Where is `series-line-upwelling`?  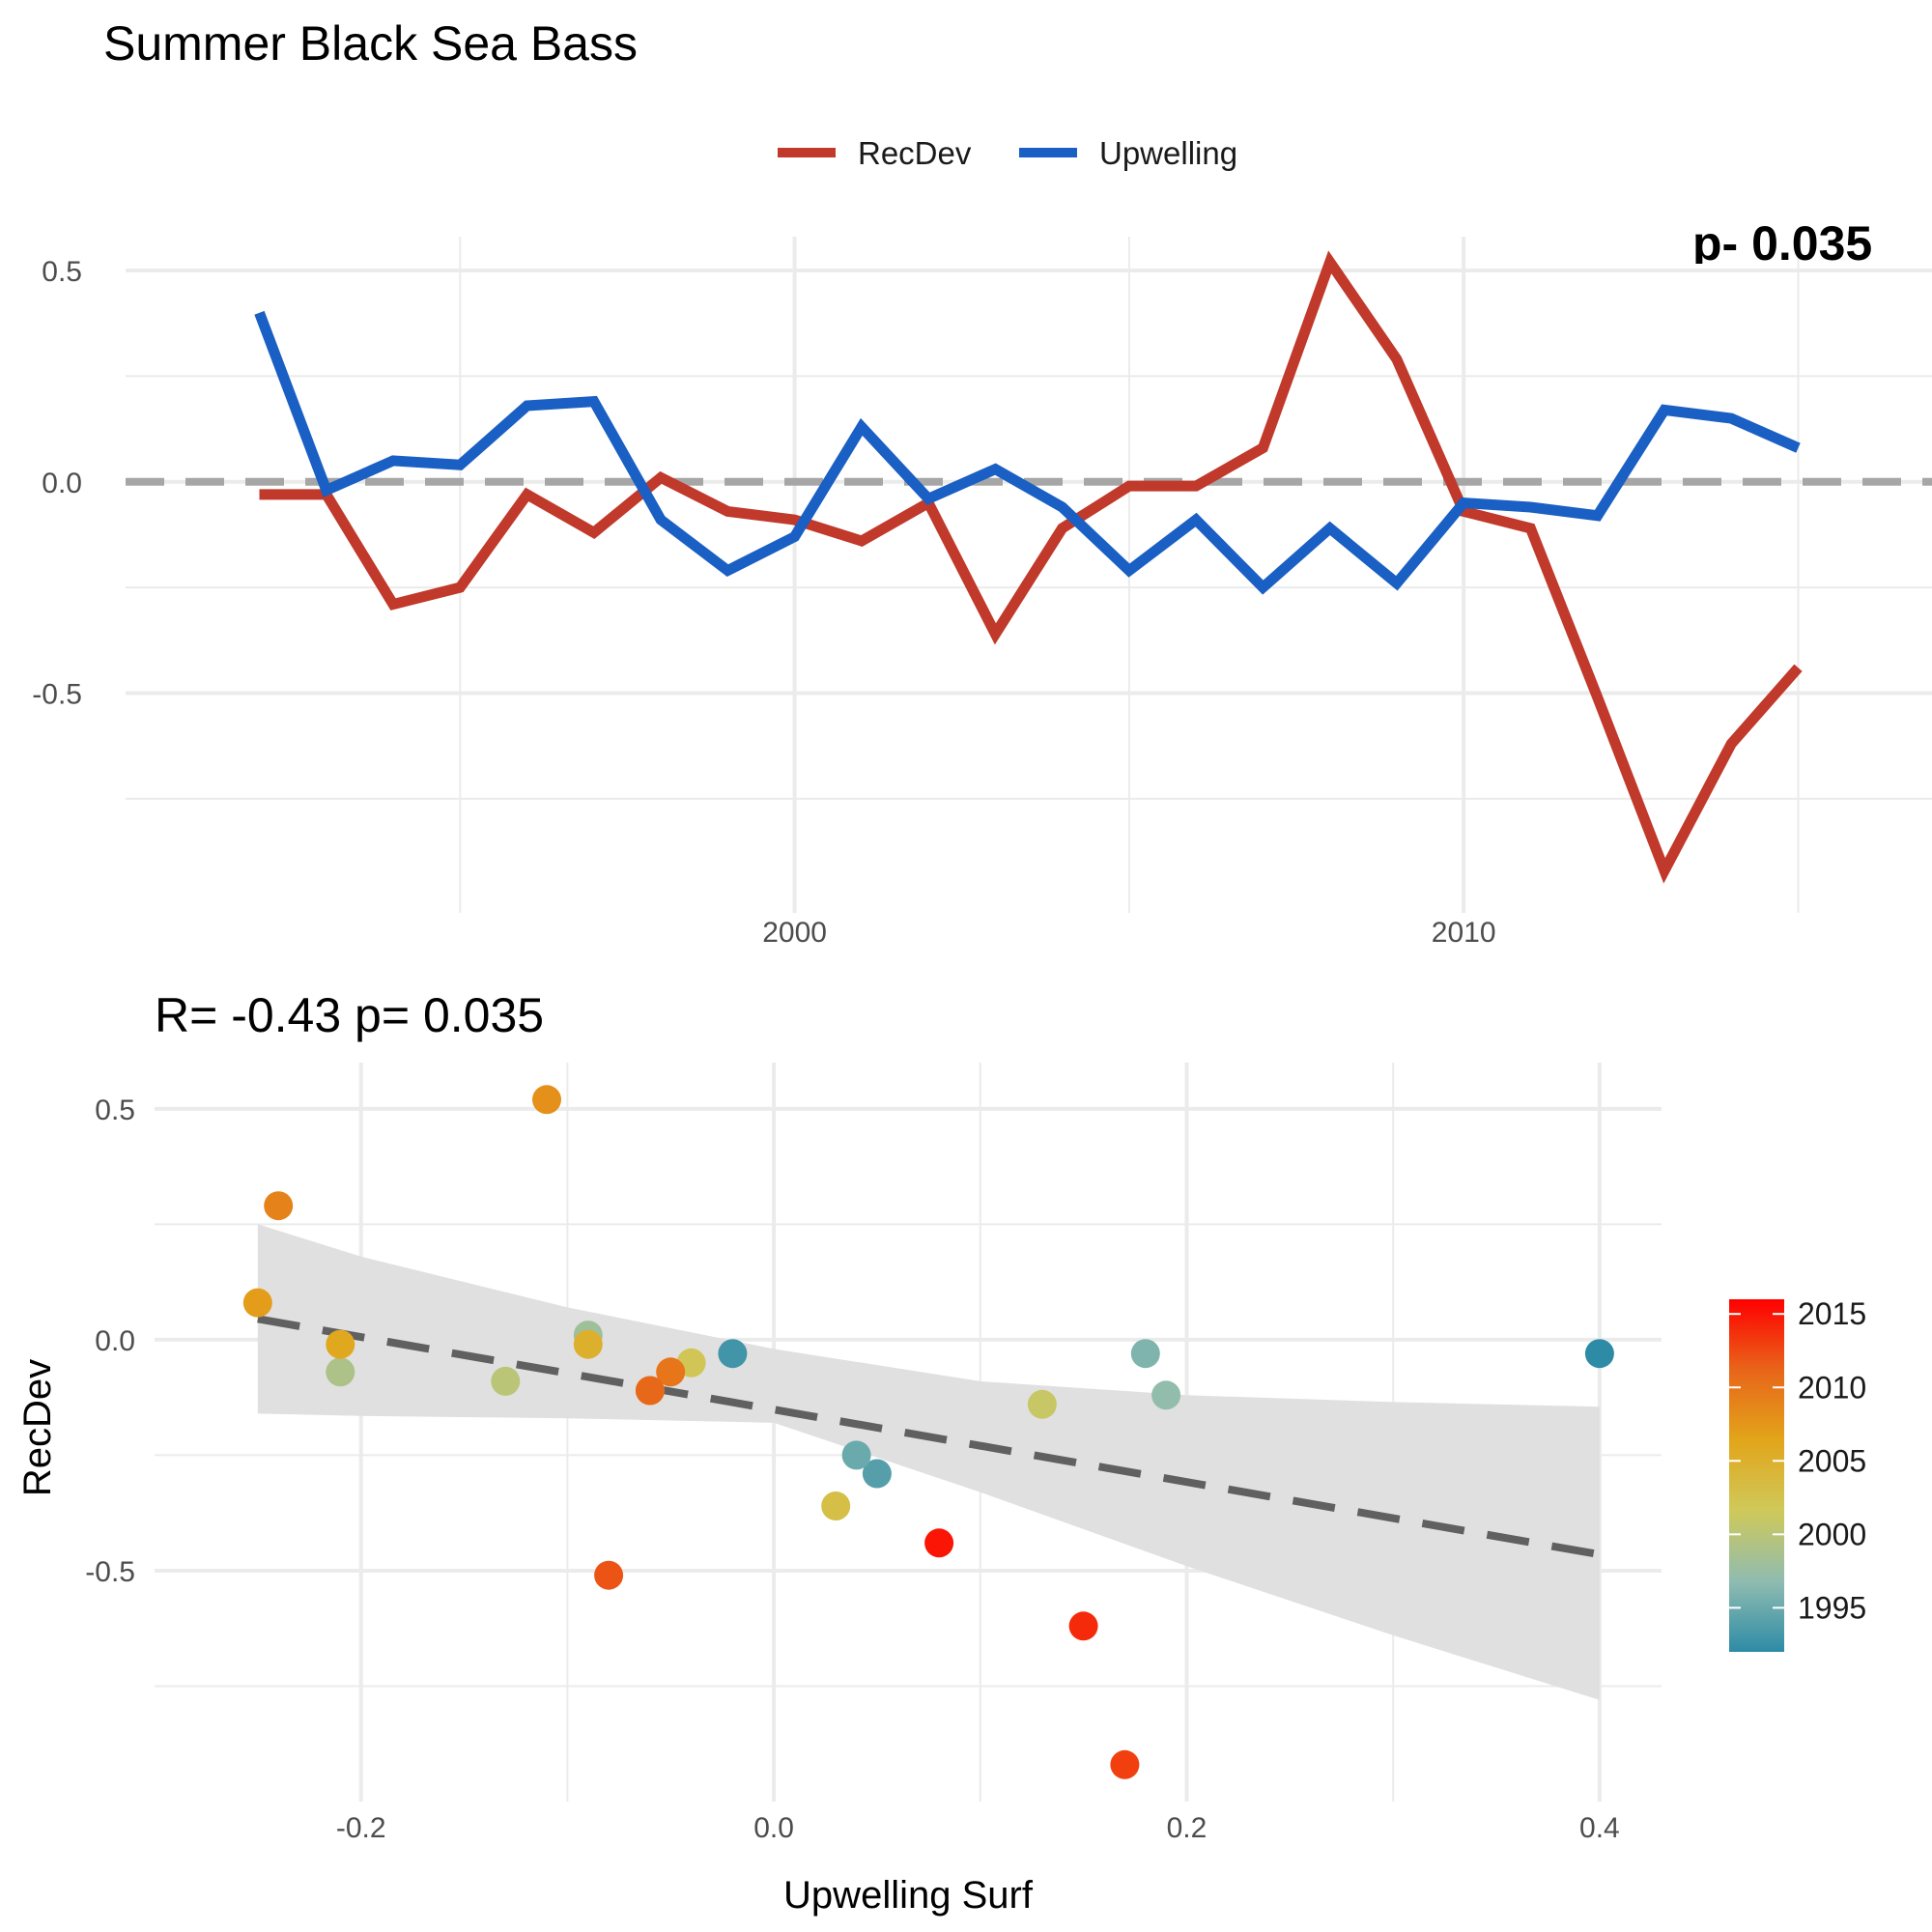 series-line-upwelling is located at coordinates (1027, 452).